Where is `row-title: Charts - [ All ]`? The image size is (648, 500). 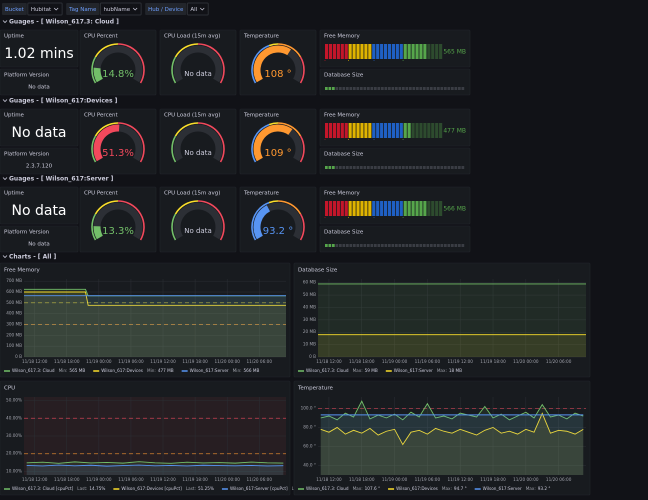 row-title: Charts - [ All ] is located at coordinates (32, 257).